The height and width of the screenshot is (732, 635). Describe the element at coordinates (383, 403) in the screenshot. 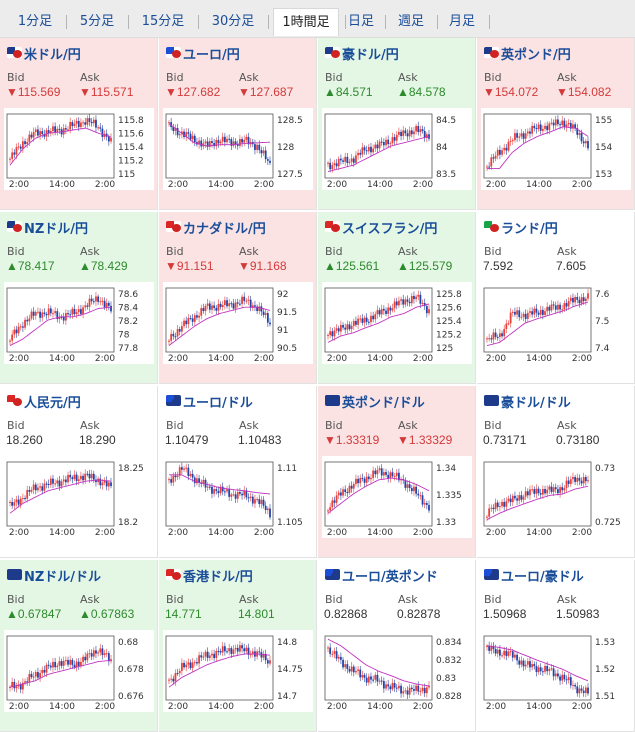

I see `pair-name: 英ポンド/ドル` at that location.